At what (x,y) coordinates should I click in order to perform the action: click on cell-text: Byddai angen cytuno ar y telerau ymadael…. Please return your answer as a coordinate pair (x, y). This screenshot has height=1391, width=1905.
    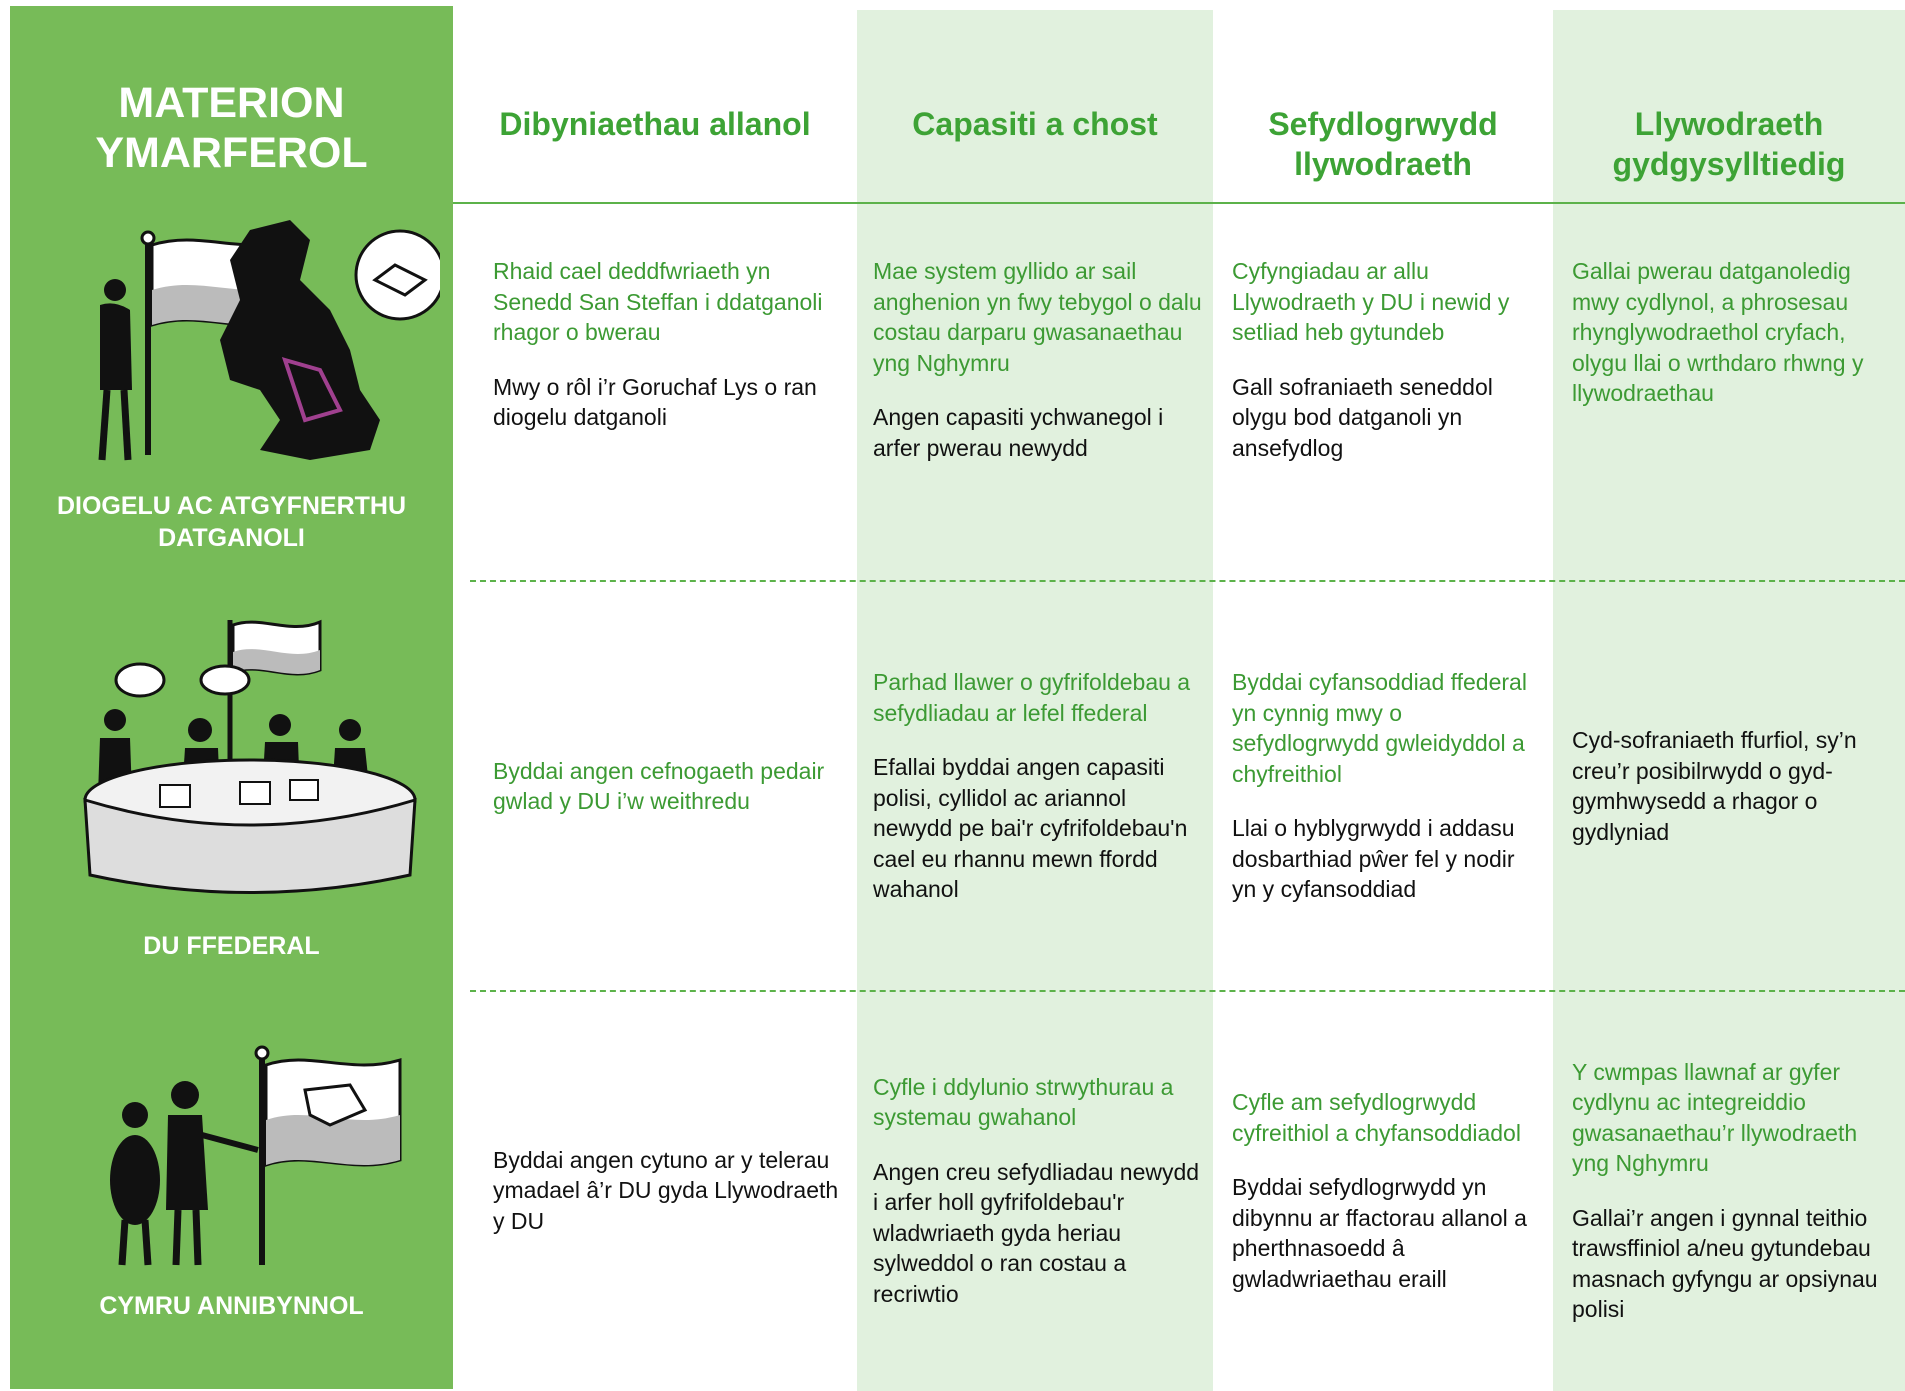
    Looking at the image, I should click on (666, 1190).